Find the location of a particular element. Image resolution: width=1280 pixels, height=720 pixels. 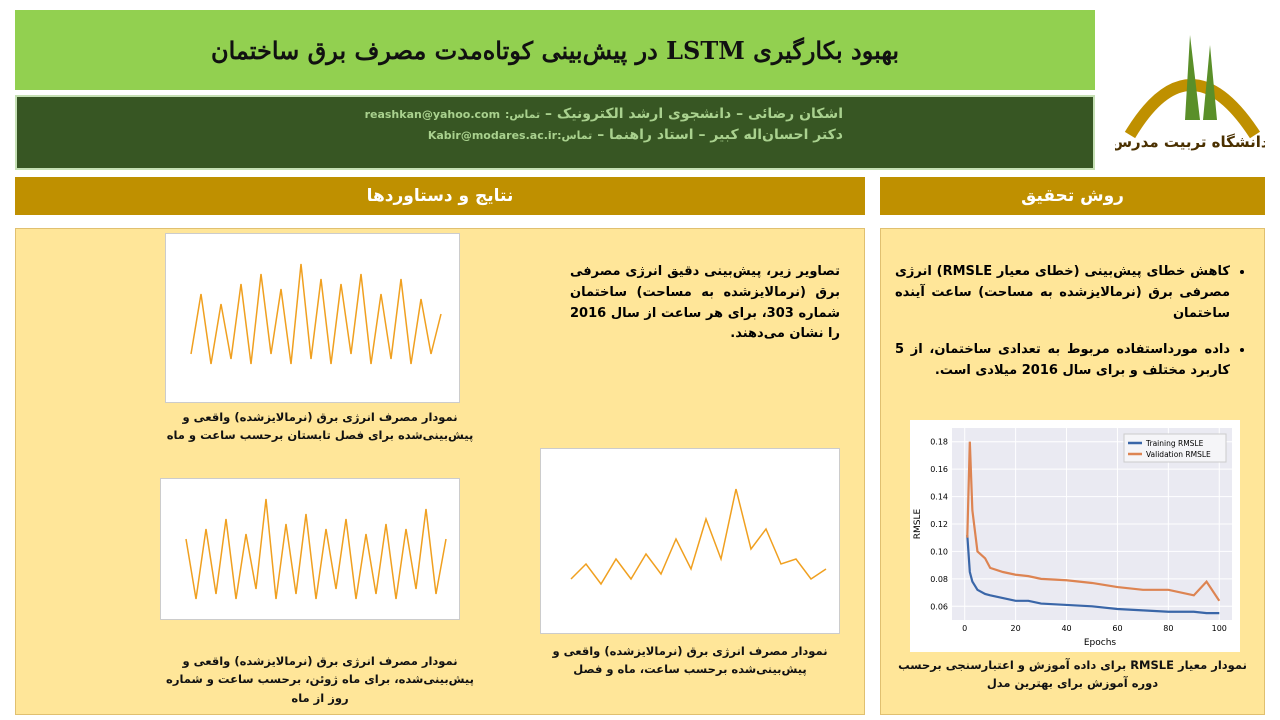

logo: دانشگاه تربیت مدرس is located at coordinates (1190, 93).